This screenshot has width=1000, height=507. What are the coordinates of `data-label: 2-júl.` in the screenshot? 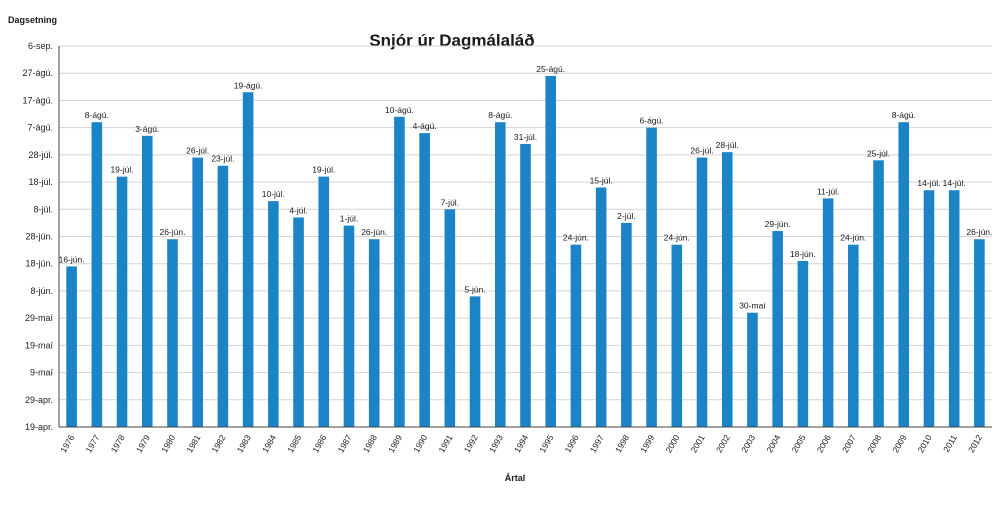 It's located at (626, 216).